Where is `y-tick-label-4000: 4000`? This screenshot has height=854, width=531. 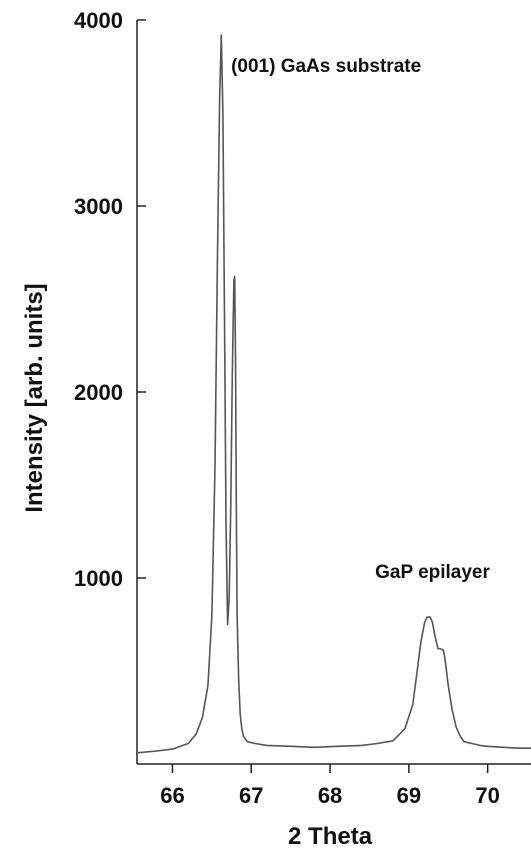 y-tick-label-4000: 4000 is located at coordinates (98, 20).